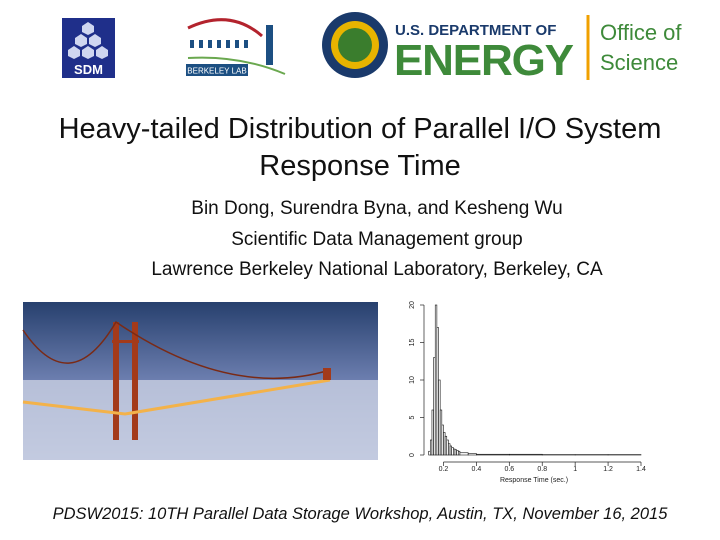 The image size is (720, 540). Describe the element at coordinates (484, 60) in the screenshot. I see `doe-energy: ENERGY` at that location.